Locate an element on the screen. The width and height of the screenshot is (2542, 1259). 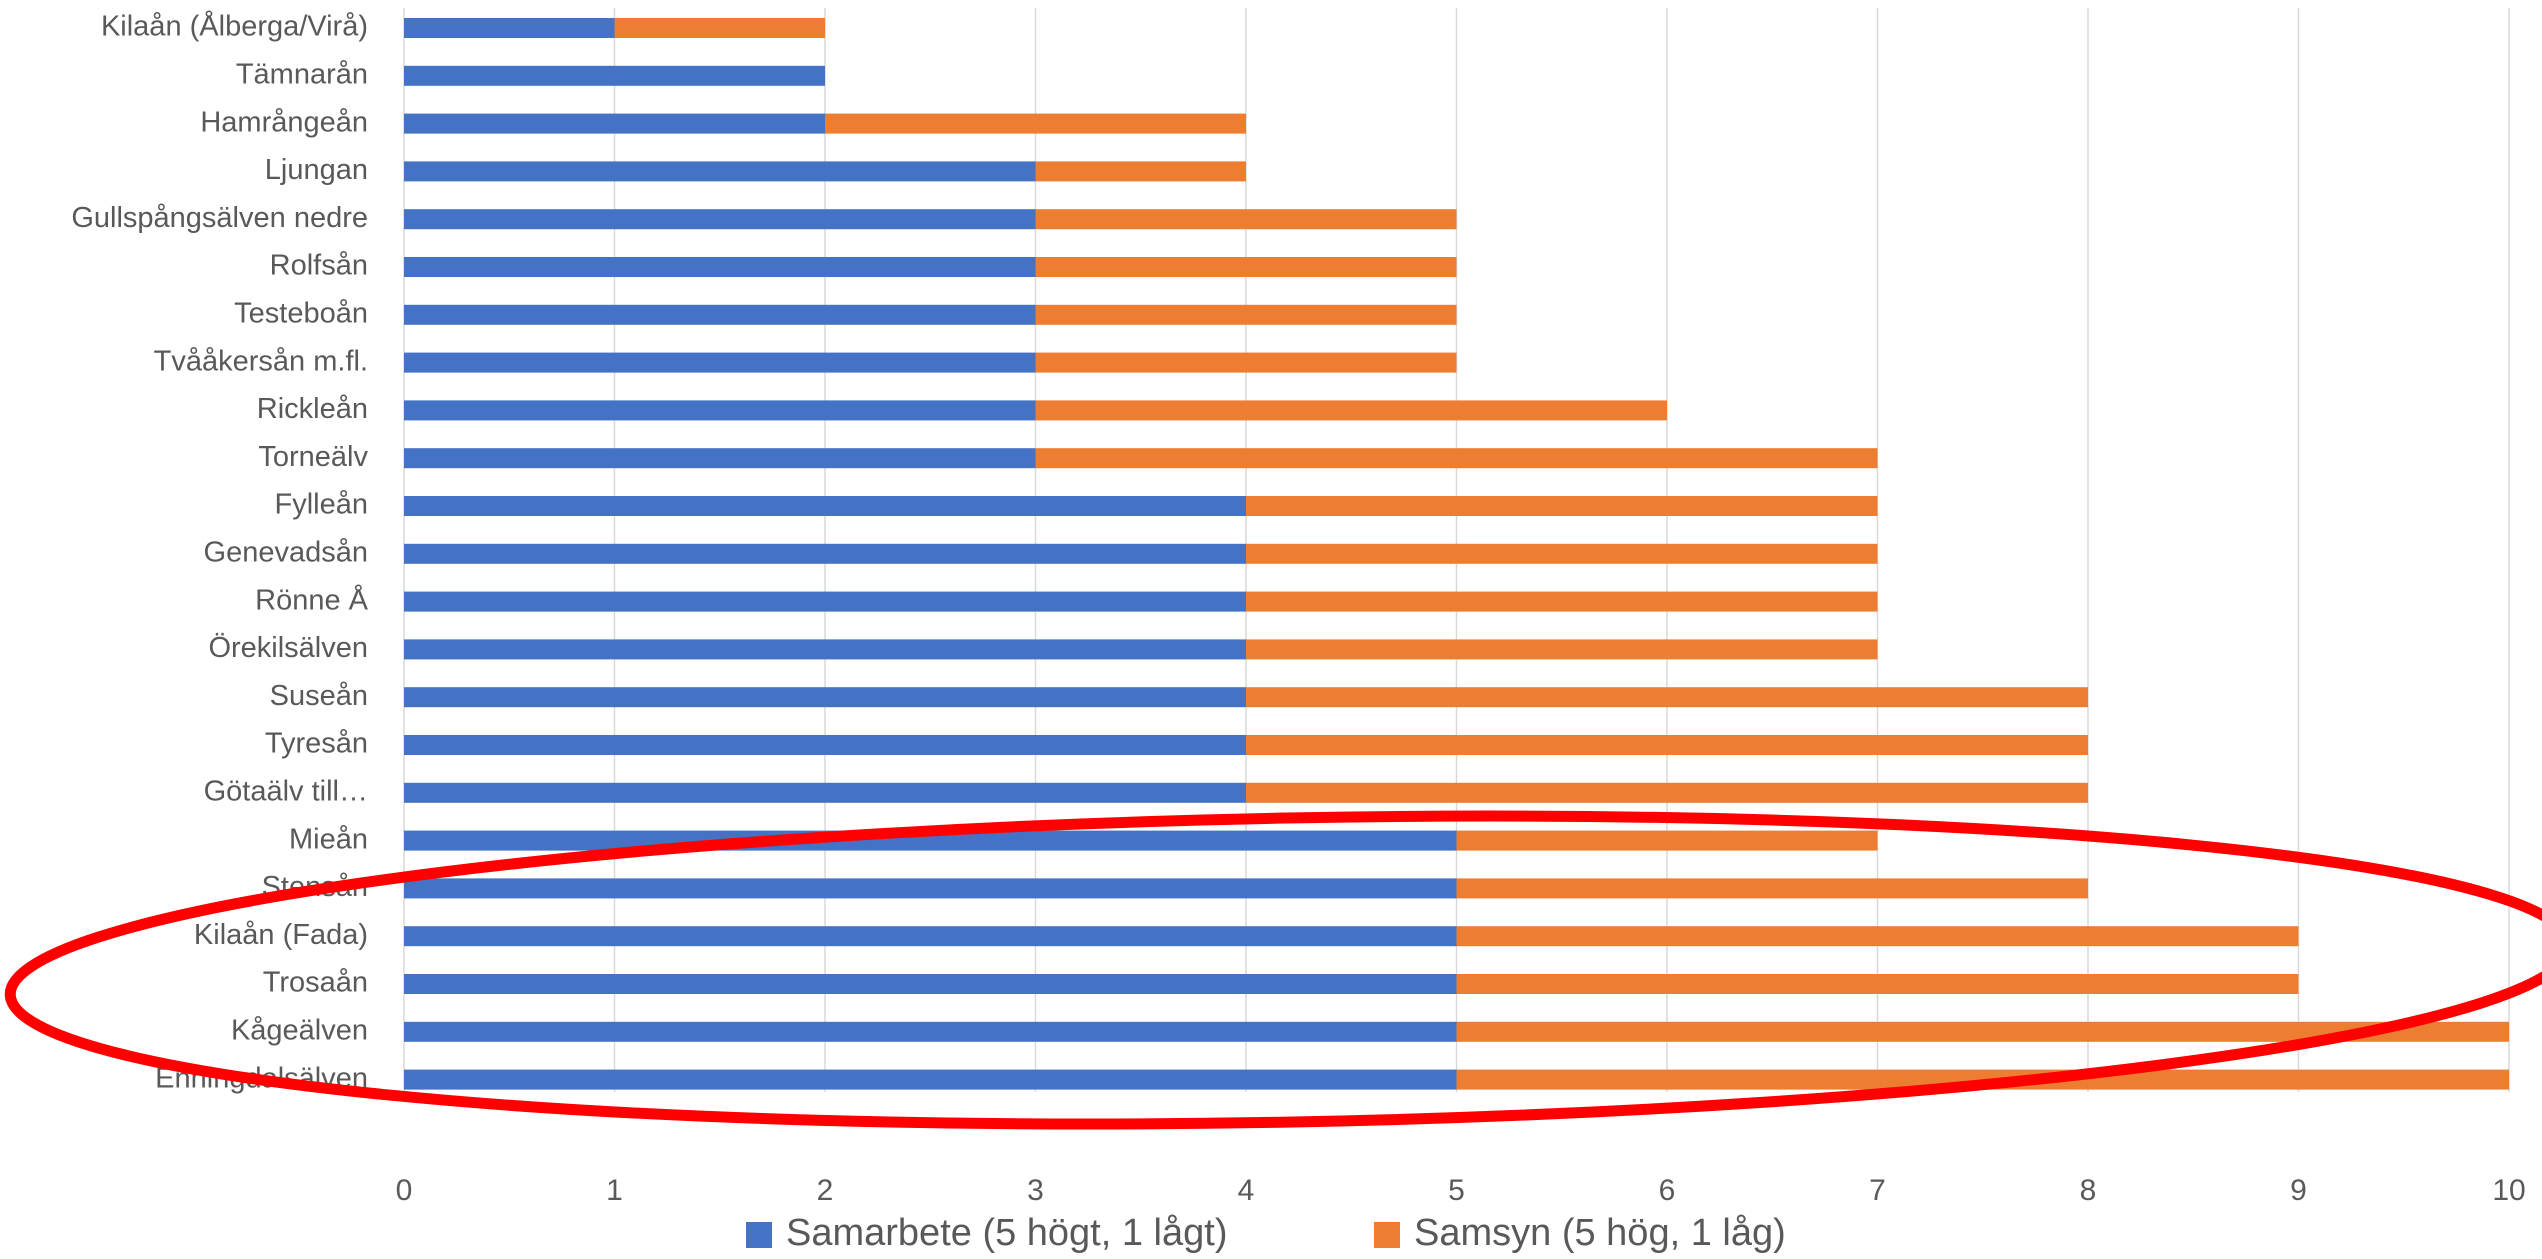
x-axis-tick-labels: 0 1 2 3 4 5 6 7 8 9 10 is located at coordinates (1461, 1190).